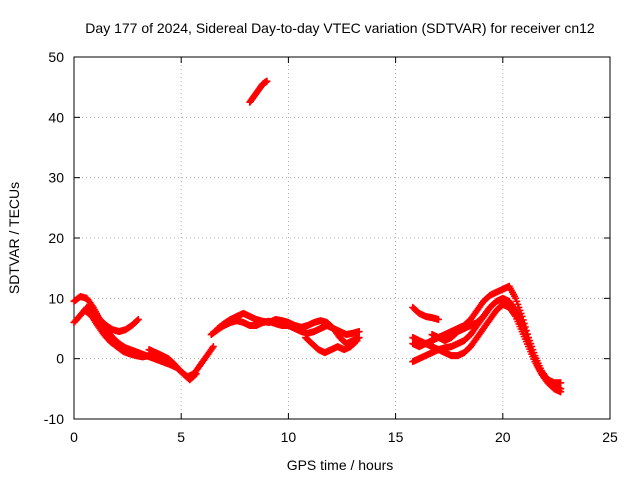 This screenshot has height=480, width=640. What do you see at coordinates (56, 57) in the screenshot?
I see `y-tick-label: 50` at bounding box center [56, 57].